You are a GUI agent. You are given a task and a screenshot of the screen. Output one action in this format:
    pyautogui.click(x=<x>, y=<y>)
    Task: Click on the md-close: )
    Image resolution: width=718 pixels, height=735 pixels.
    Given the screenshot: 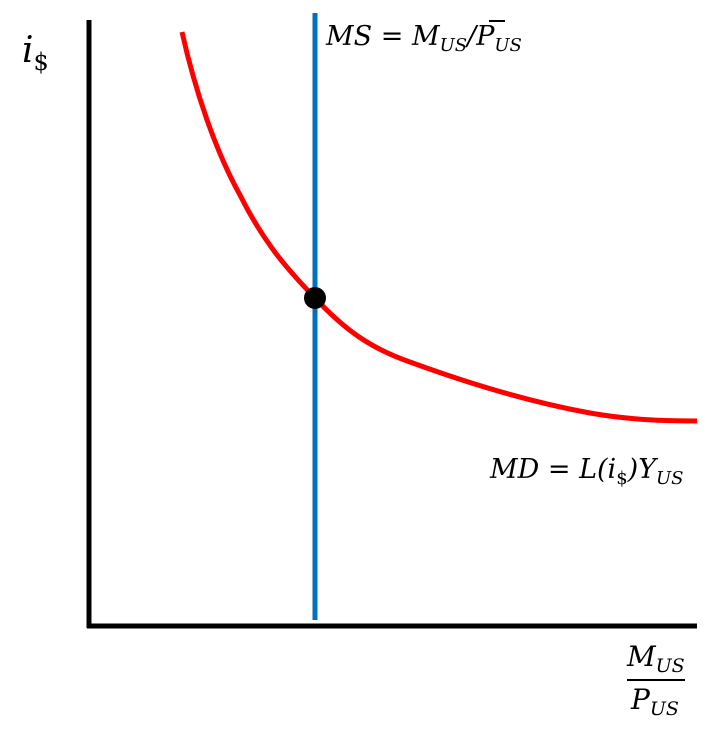 What is the action you would take?
    pyautogui.click(x=633, y=469)
    